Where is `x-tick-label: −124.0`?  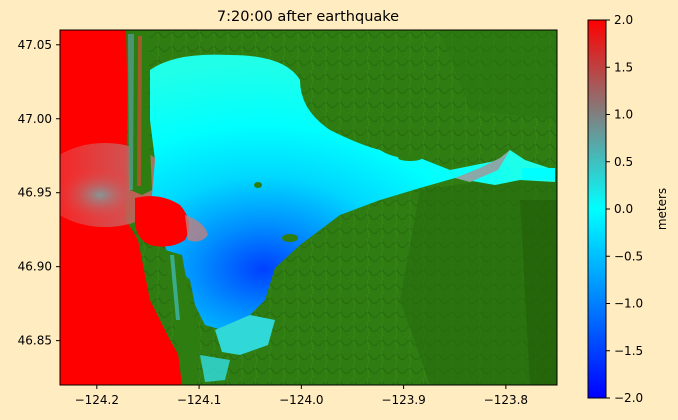
x-tick-label: −124.0 is located at coordinates (301, 400).